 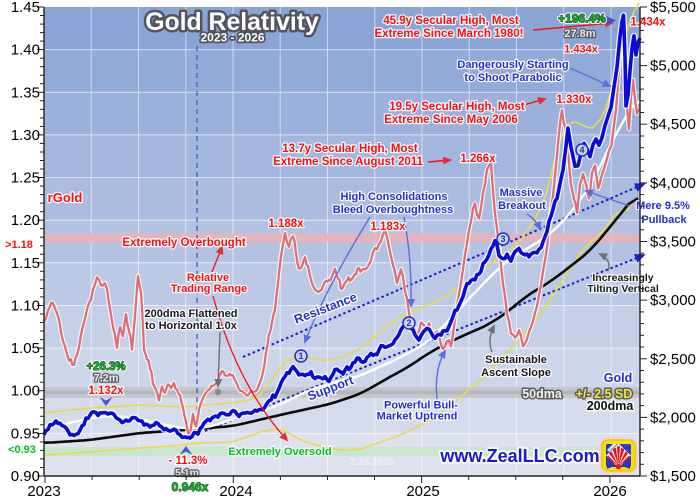 What do you see at coordinates (191, 326) in the screenshot?
I see `svg-text: to Horizontal 1.0x` at bounding box center [191, 326].